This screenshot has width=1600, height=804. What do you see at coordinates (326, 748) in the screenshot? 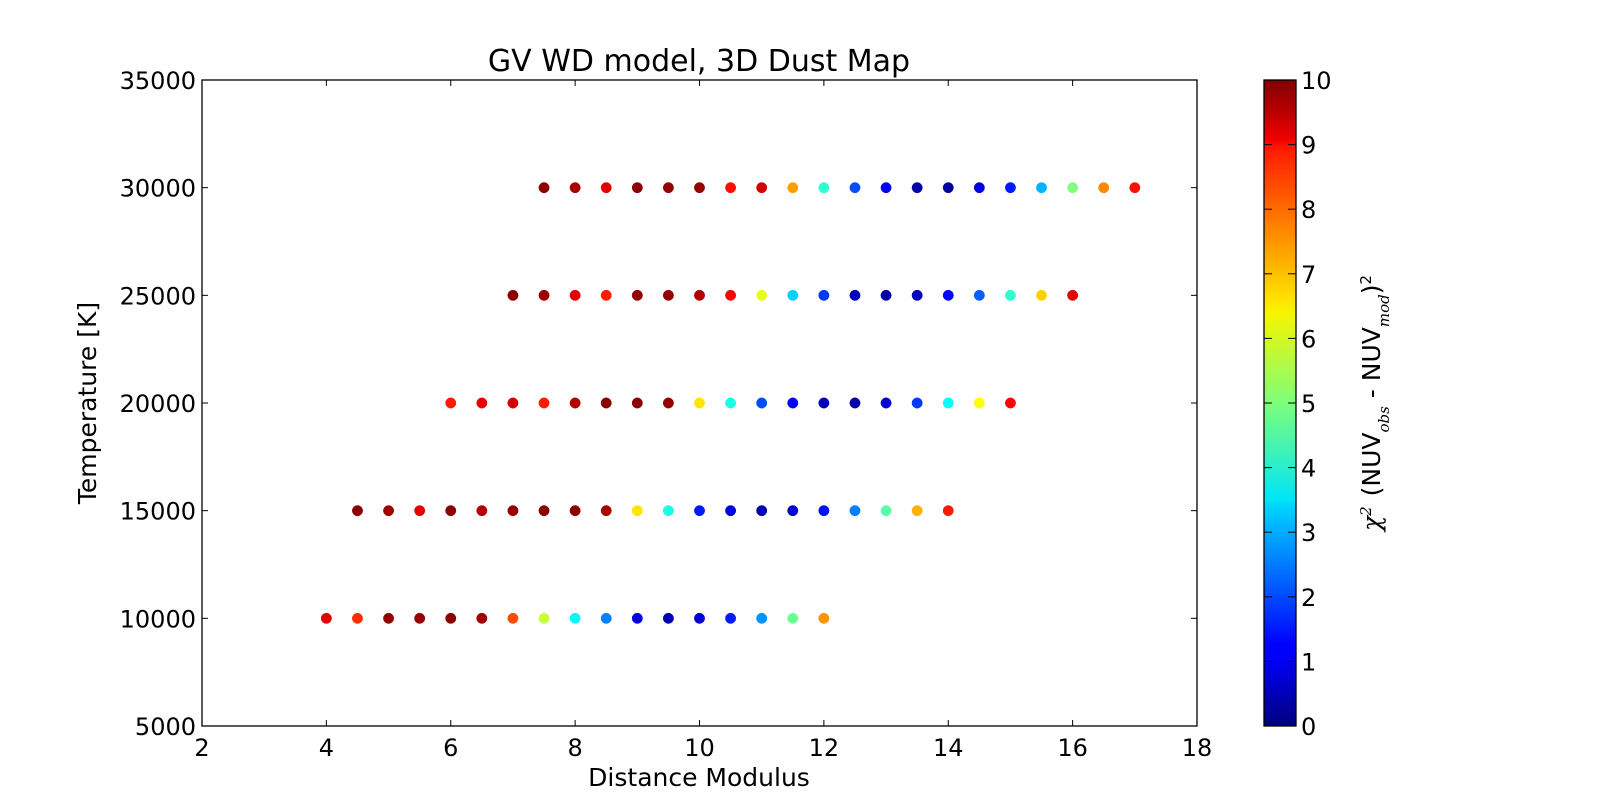
I see `x-tick-label: 4` at bounding box center [326, 748].